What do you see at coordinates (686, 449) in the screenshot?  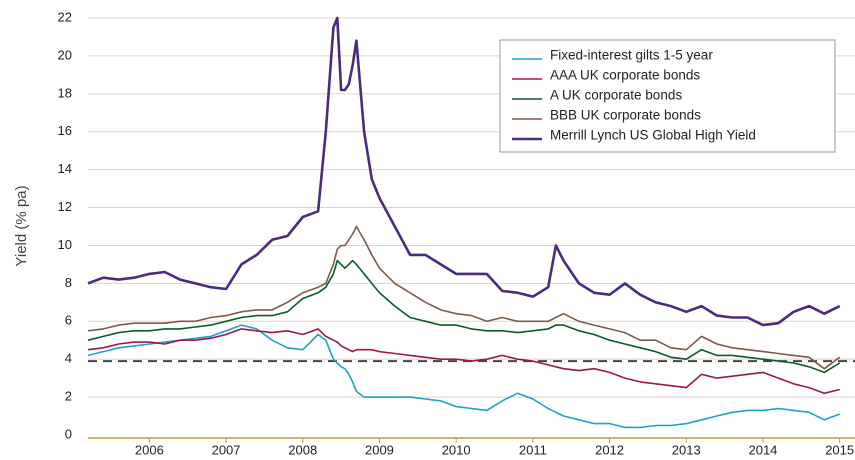 I see `x-tick-label: 2013` at bounding box center [686, 449].